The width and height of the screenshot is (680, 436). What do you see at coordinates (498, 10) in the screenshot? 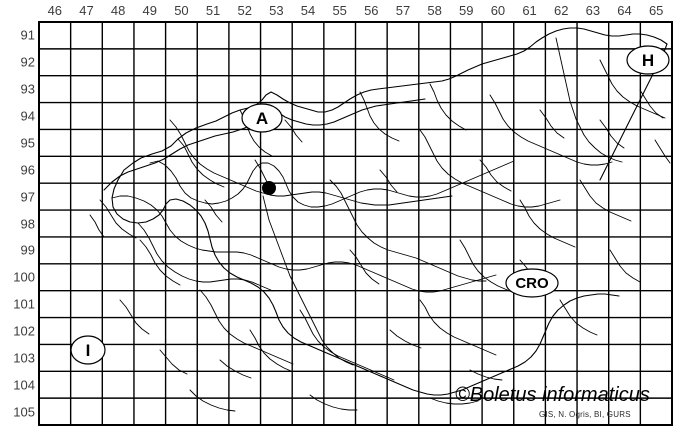
I see `x-axis-tick-60: 60` at bounding box center [498, 10].